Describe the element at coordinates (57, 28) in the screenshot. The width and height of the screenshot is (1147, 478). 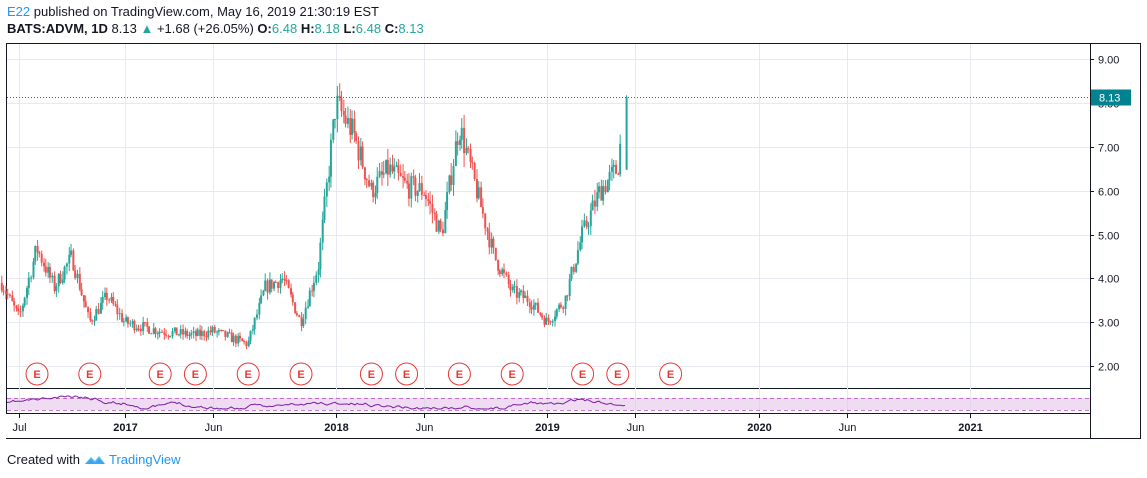
I see `symbol-label: BATS:ADVM, 1D` at that location.